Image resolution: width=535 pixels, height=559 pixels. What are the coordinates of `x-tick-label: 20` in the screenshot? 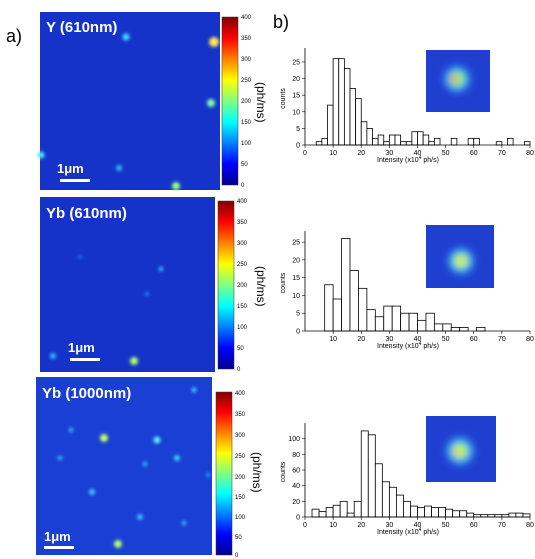 It's located at (361, 153).